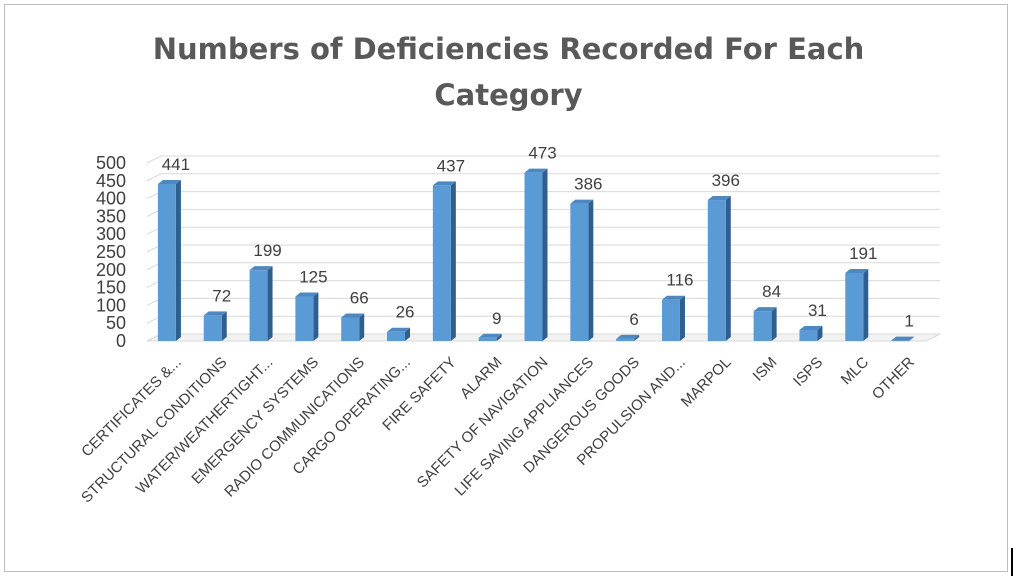  Describe the element at coordinates (313, 277) in the screenshot. I see `data-label: 125` at that location.